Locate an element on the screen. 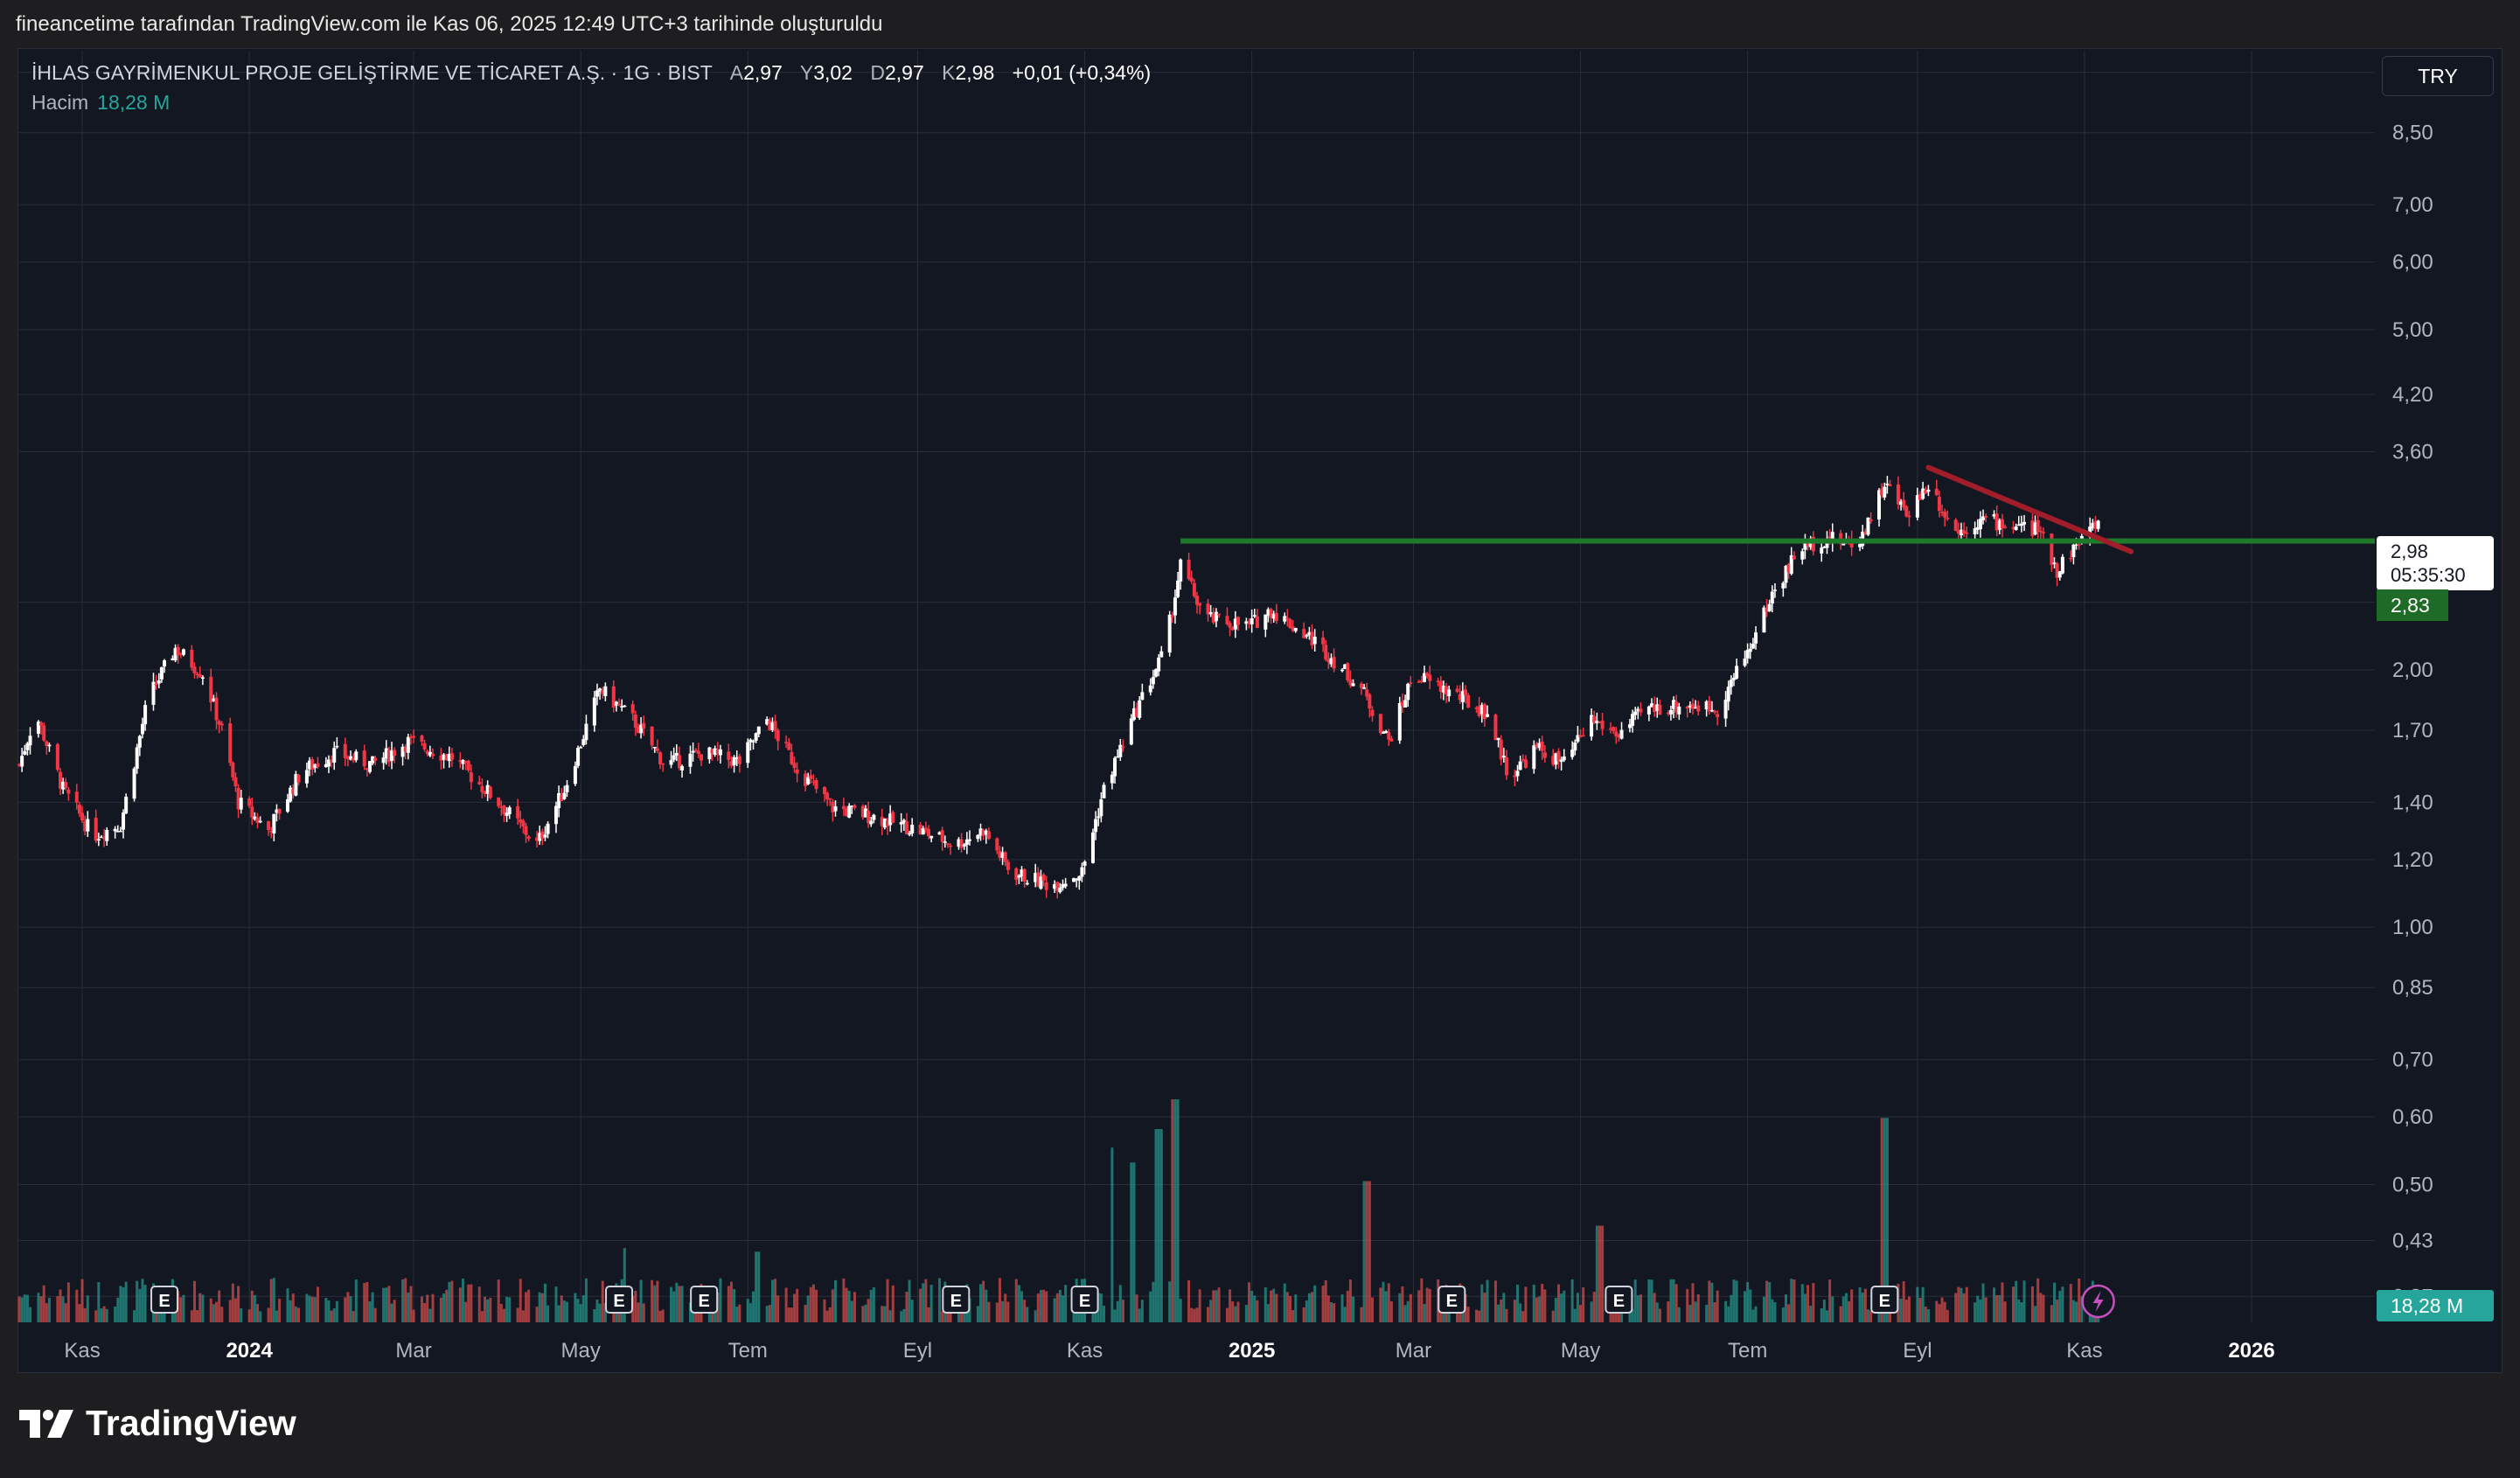  x-tick-label: 2026 is located at coordinates (2251, 1351).